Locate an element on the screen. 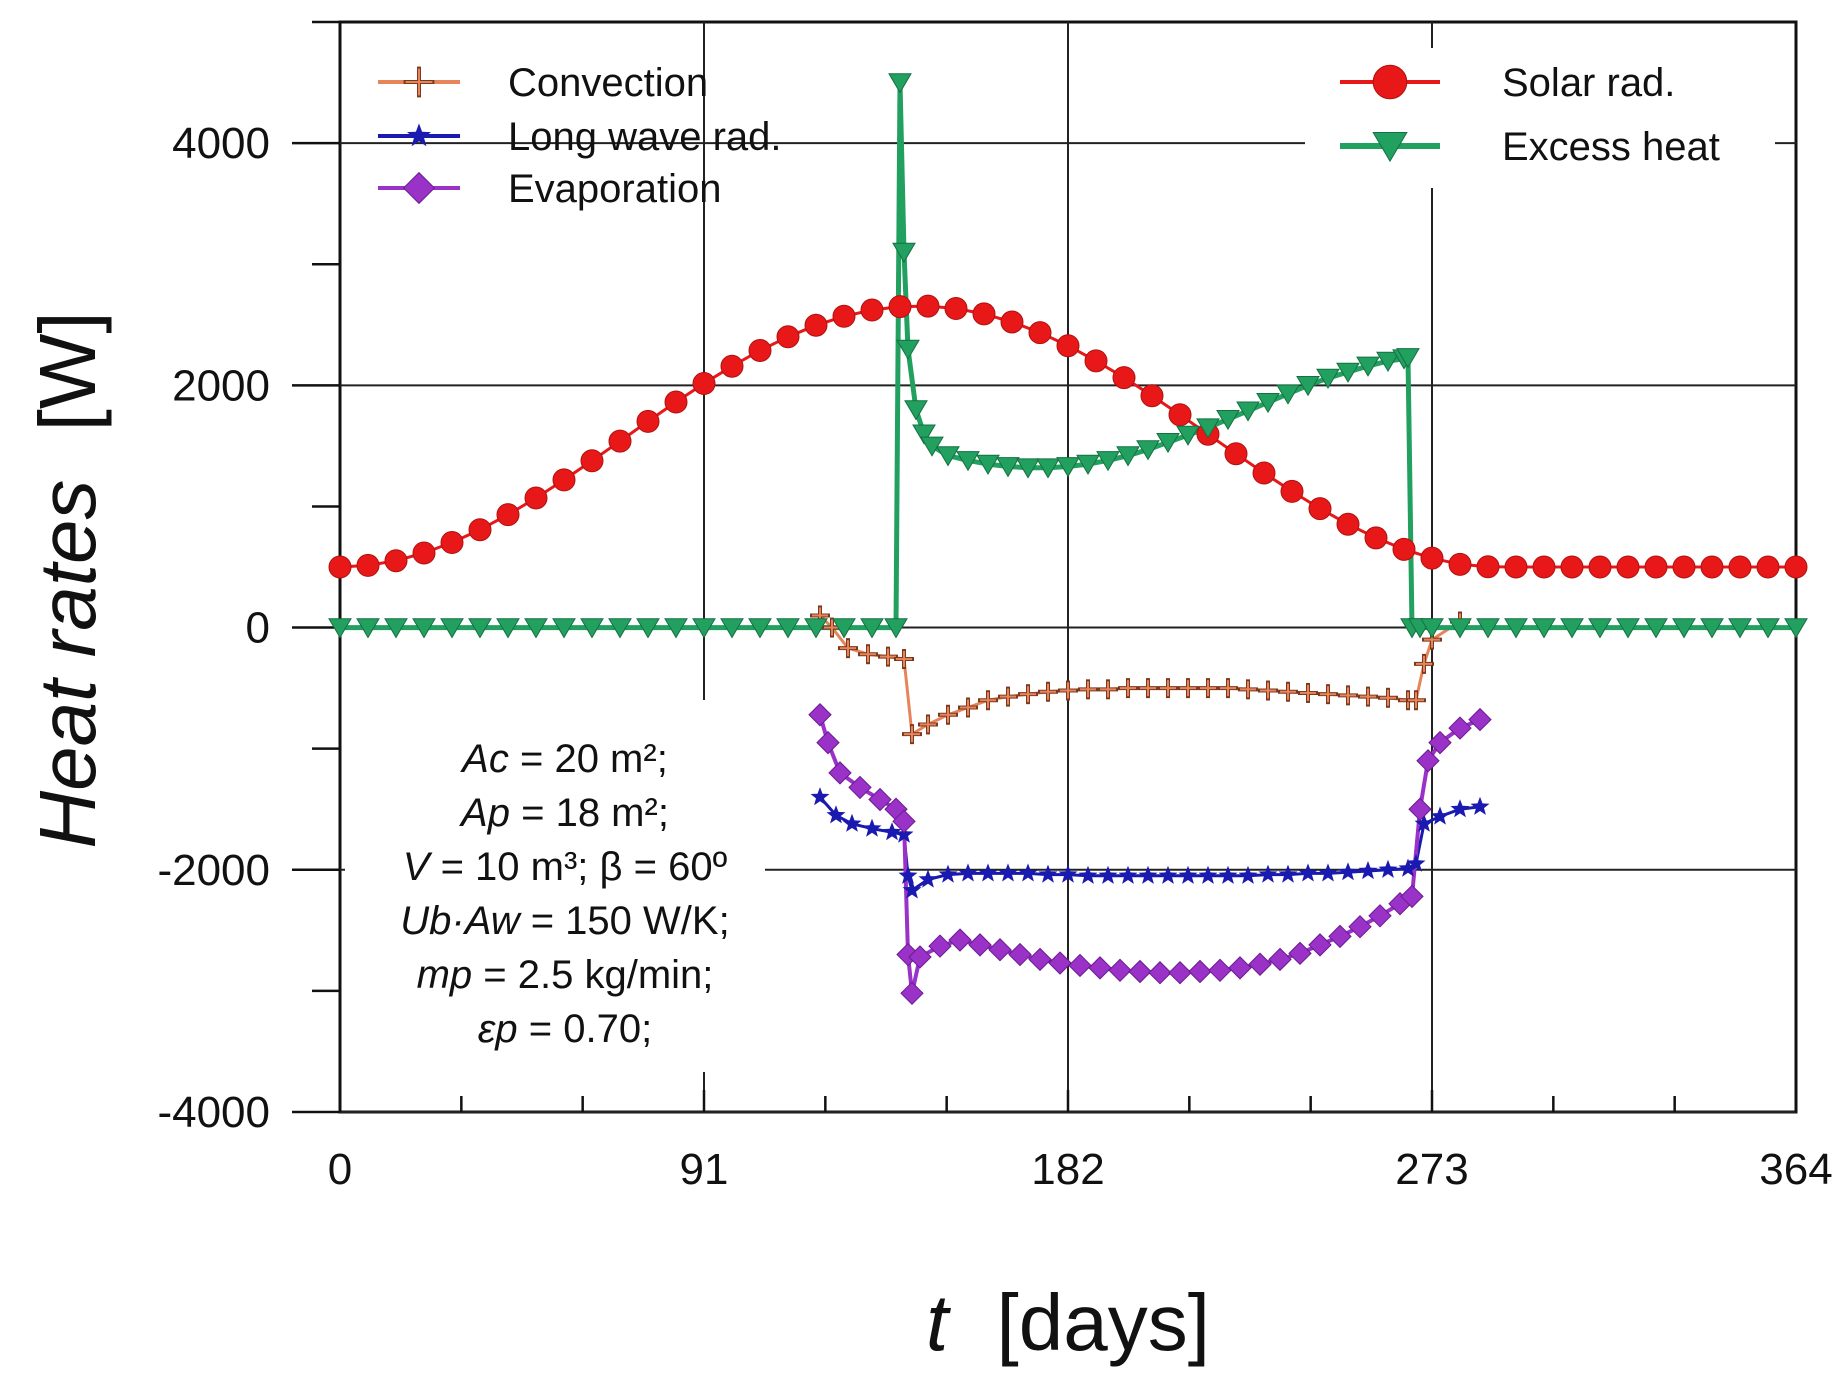 This screenshot has width=1841, height=1380. legend-marker-long-wave is located at coordinates (419, 135).